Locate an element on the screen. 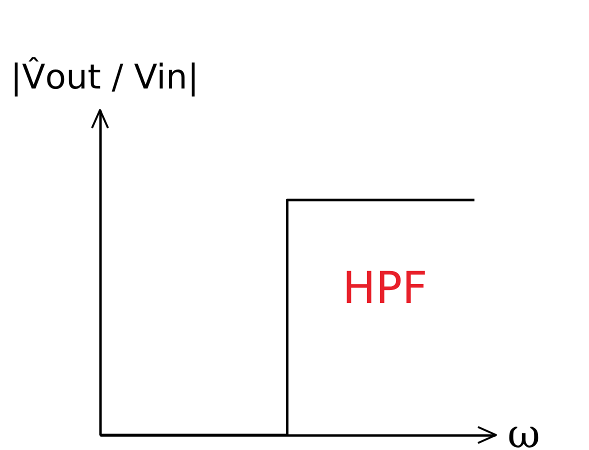 Image resolution: width=589 pixels, height=450 pixels. annotation: HPF is located at coordinates (385, 288).